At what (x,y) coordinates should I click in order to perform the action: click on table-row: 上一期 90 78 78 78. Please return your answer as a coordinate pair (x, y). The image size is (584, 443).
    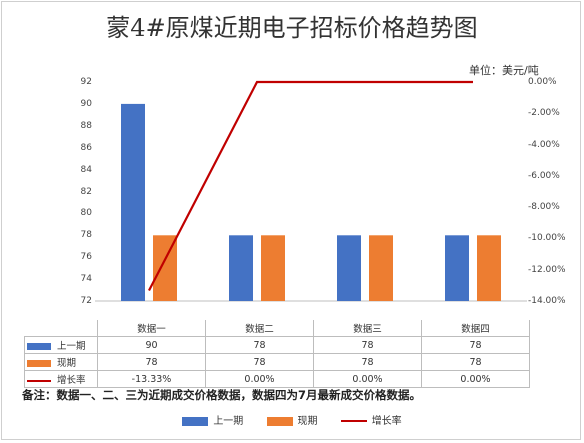
    Looking at the image, I should click on (277, 345).